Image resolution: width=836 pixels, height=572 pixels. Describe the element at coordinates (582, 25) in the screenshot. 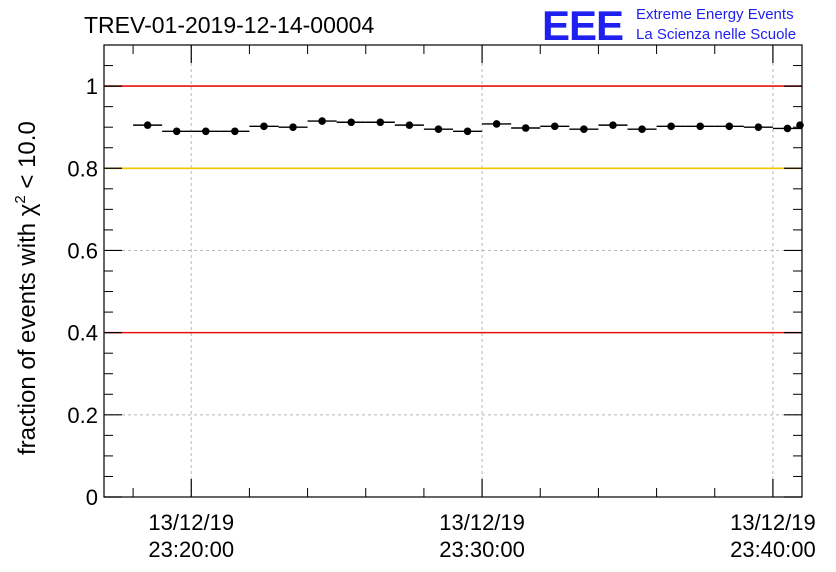

I see `eee-logo-mark: EEE` at that location.